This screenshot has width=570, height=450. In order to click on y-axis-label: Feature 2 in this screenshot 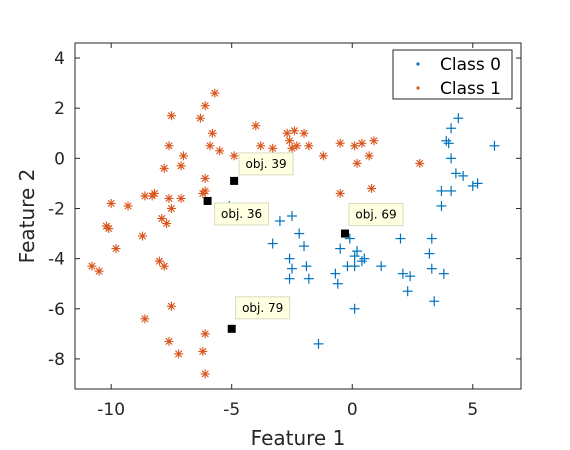, I will do `click(27, 216)`.